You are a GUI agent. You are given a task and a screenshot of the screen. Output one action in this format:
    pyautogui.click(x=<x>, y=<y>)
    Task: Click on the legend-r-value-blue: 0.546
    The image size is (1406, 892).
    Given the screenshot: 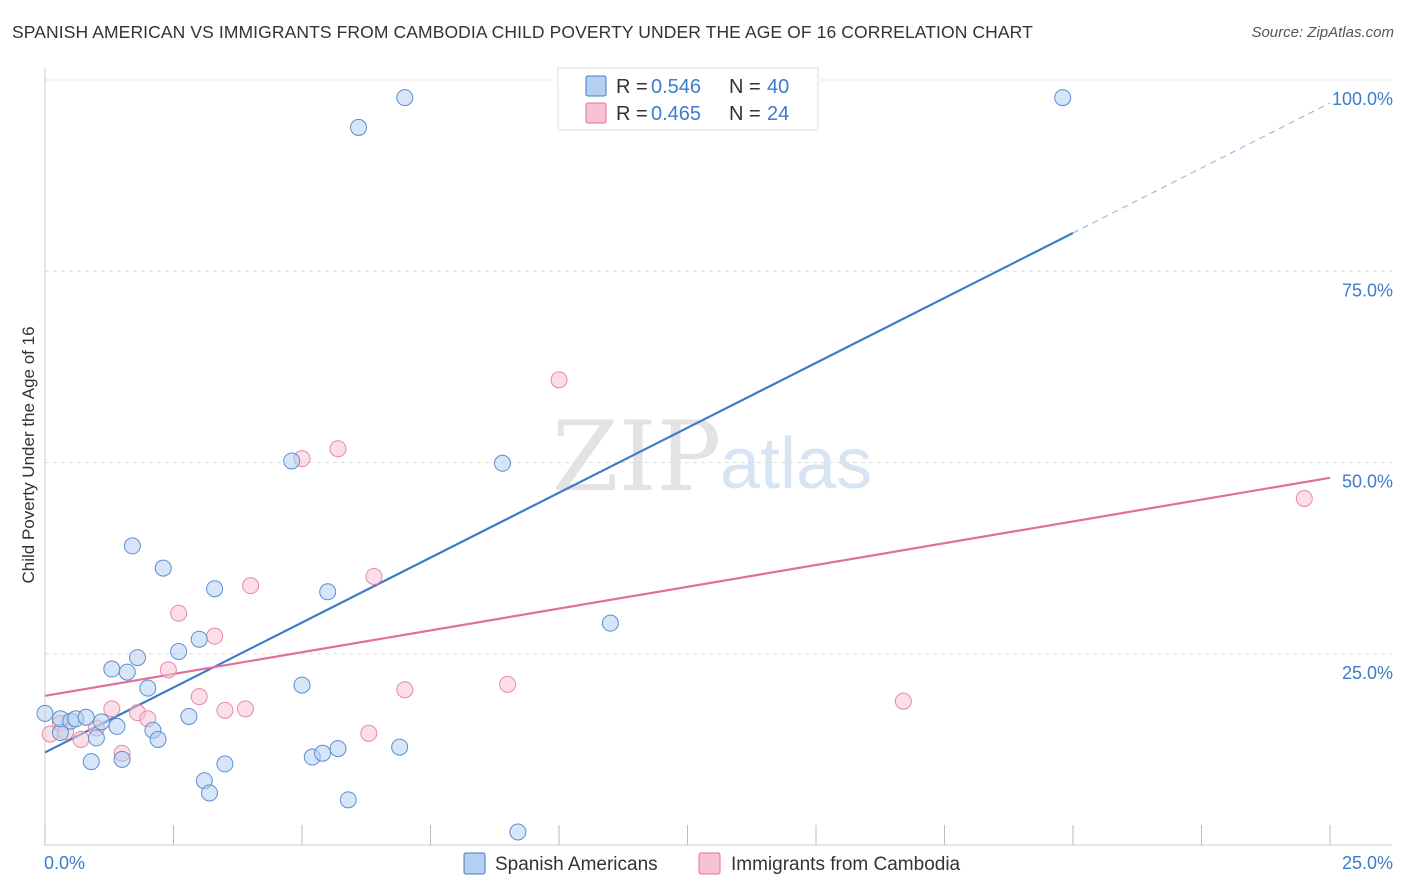 What is the action you would take?
    pyautogui.click(x=676, y=87)
    